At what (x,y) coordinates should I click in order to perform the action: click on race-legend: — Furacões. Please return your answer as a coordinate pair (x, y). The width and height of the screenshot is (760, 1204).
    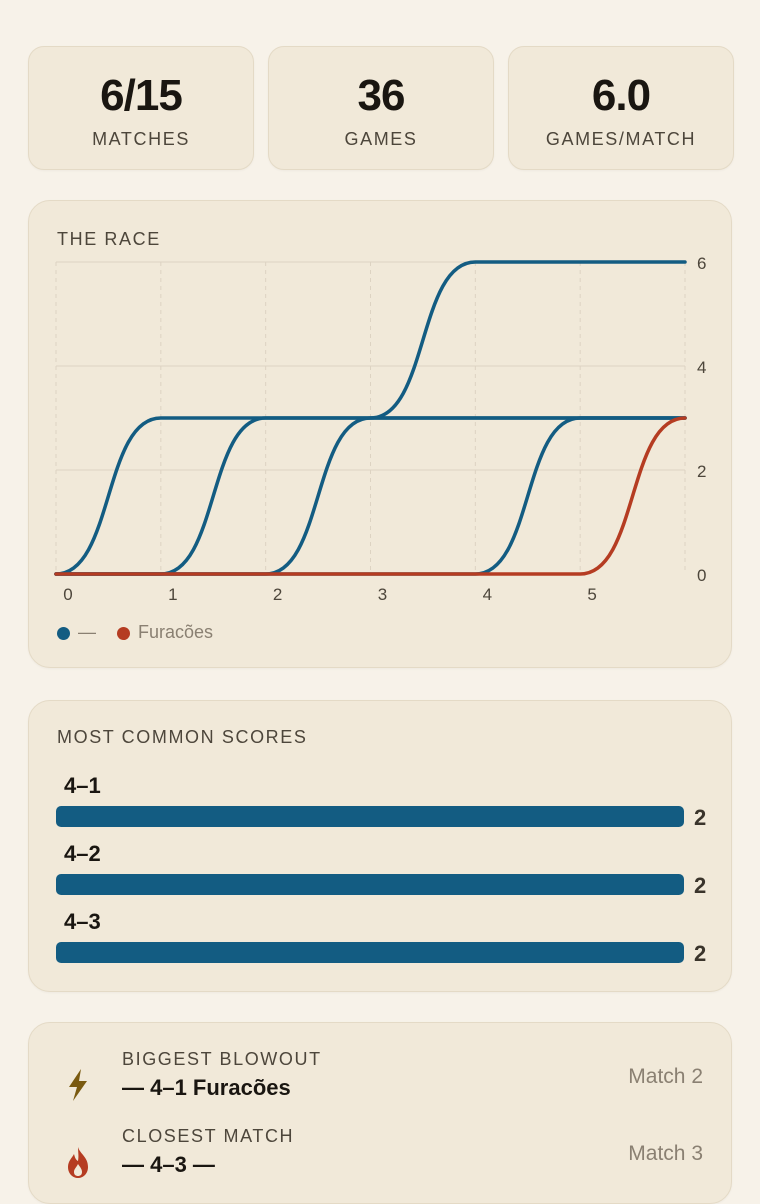
    Looking at the image, I should click on (143, 632).